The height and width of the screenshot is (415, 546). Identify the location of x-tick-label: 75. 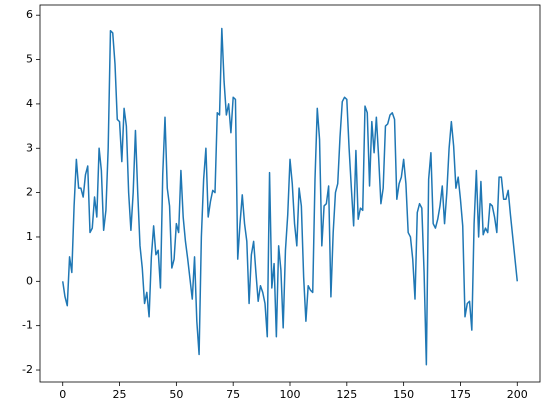
(233, 394).